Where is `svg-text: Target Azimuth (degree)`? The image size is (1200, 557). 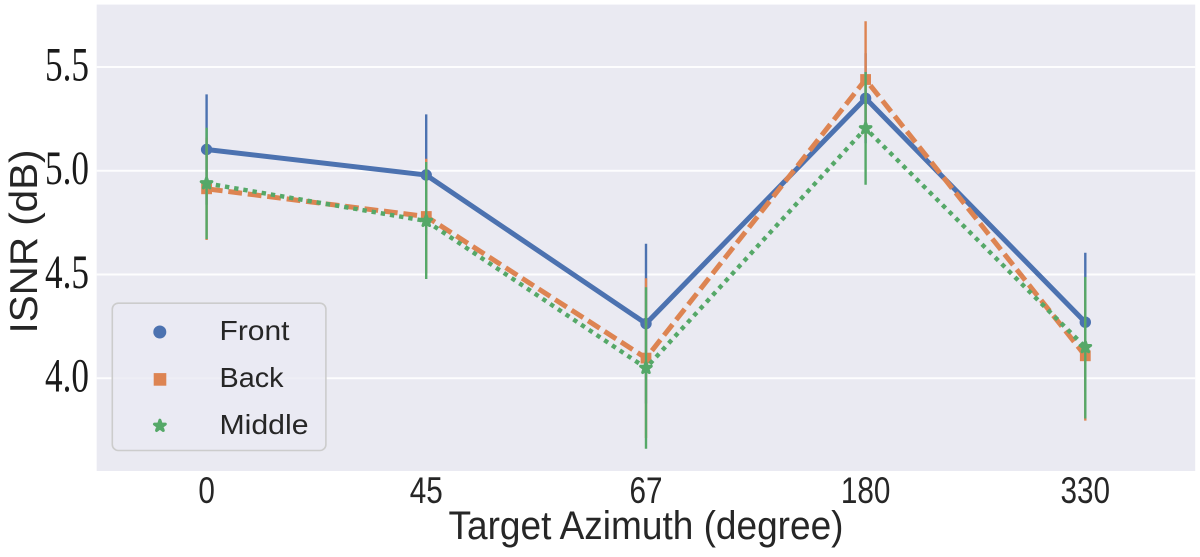 svg-text: Target Azimuth (degree) is located at coordinates (646, 526).